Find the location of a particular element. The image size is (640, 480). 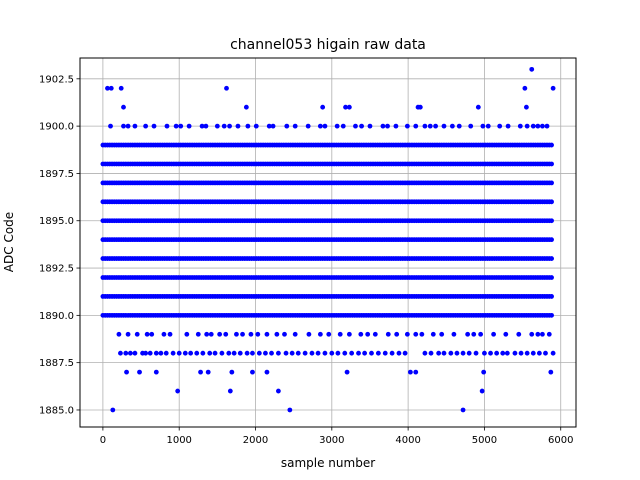

y-tick-label: 1885.0 is located at coordinates (56, 410).